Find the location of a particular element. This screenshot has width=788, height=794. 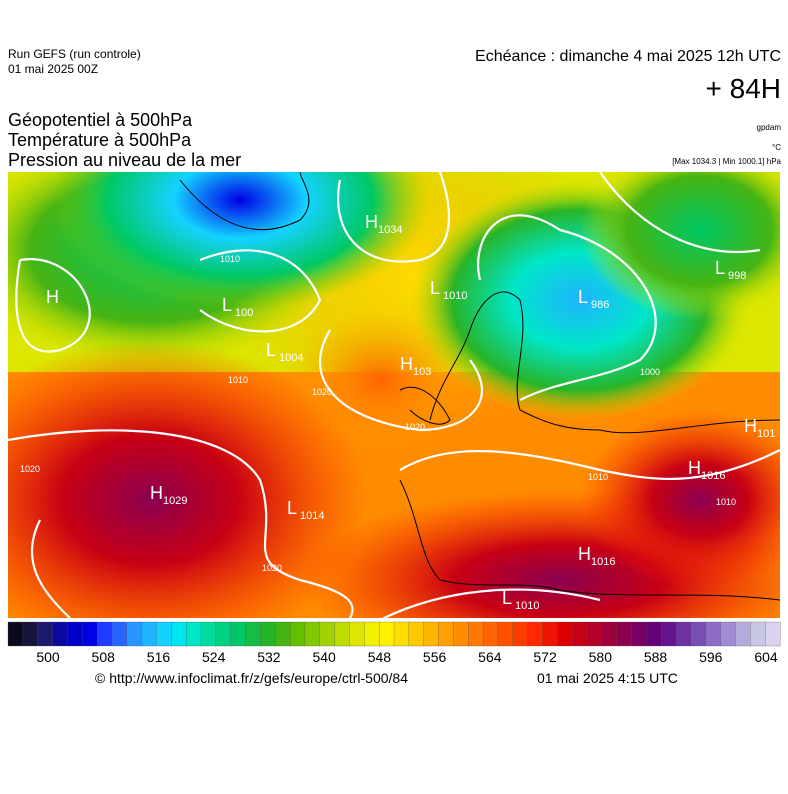

field-name: Pression au niveau de la mer is located at coordinates (124, 160).